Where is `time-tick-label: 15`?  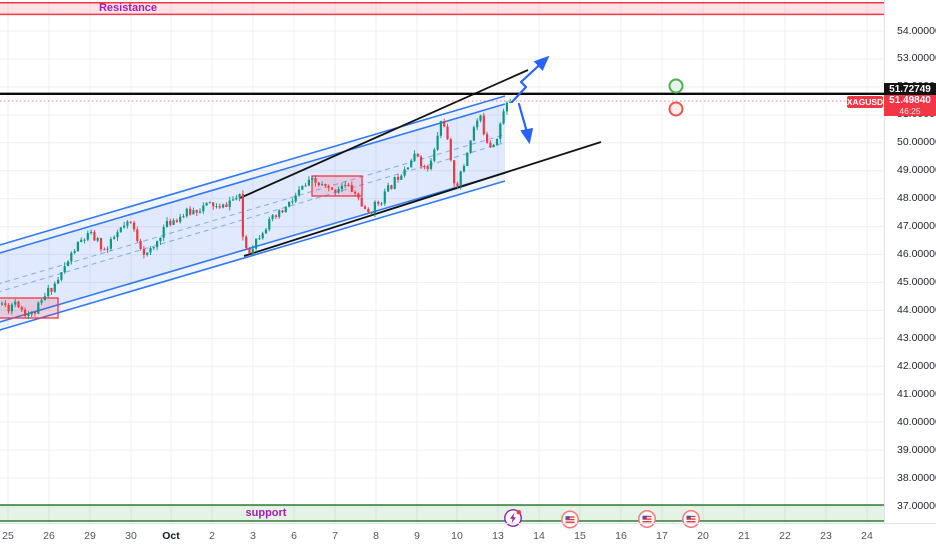
time-tick-label: 15 is located at coordinates (580, 536).